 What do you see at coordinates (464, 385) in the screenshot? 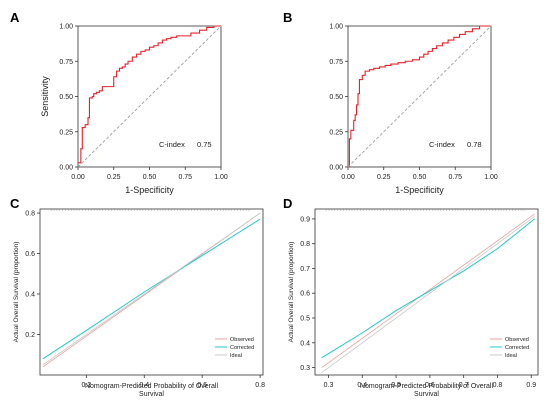
I see `x-tick-label: 0.7` at bounding box center [464, 385].